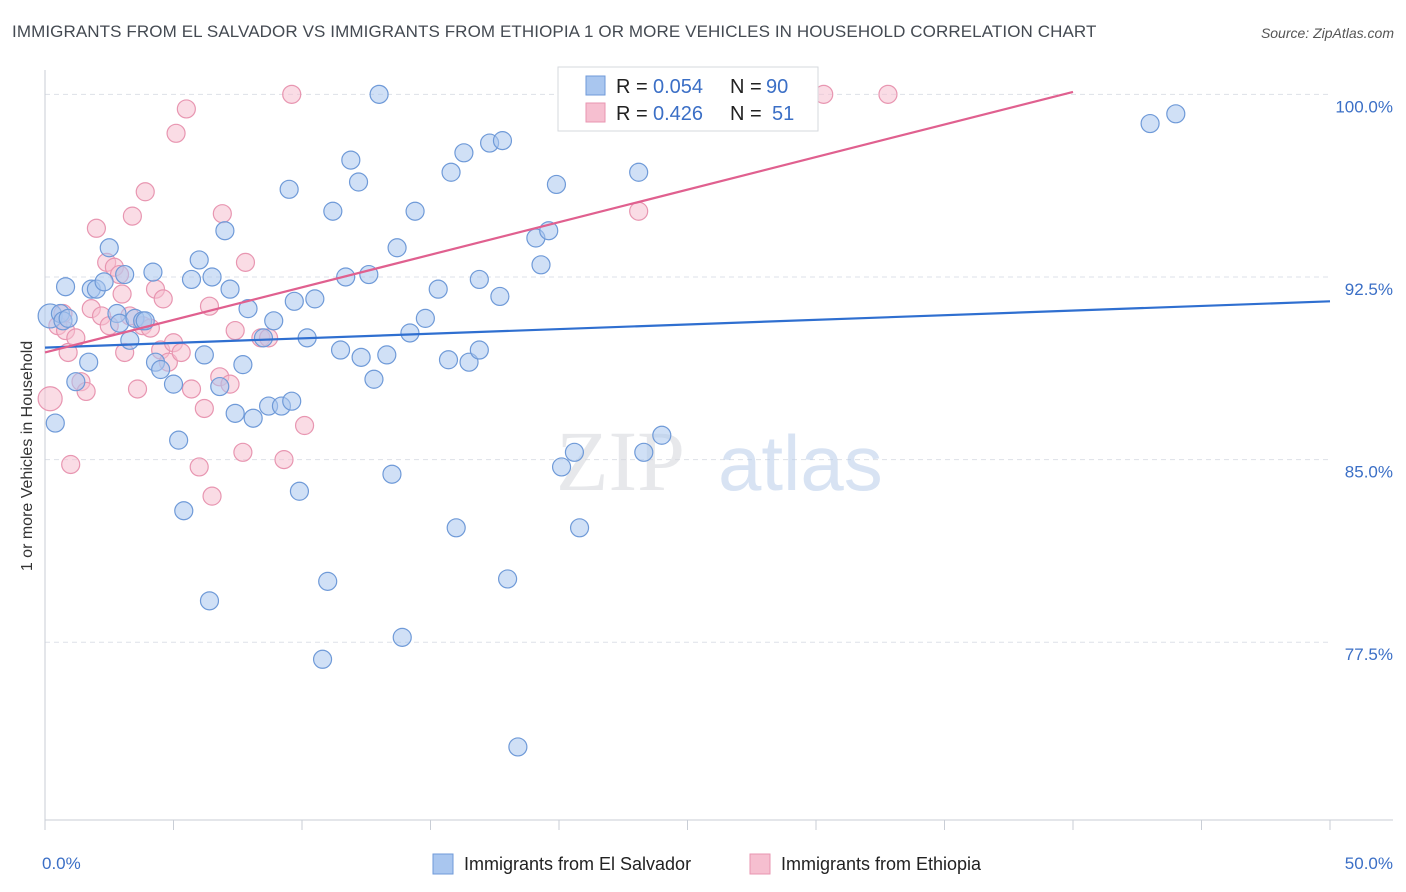 This screenshot has height=892, width=1406. I want to click on chart-source: Source: ZipAtlas.com, so click(1327, 33).